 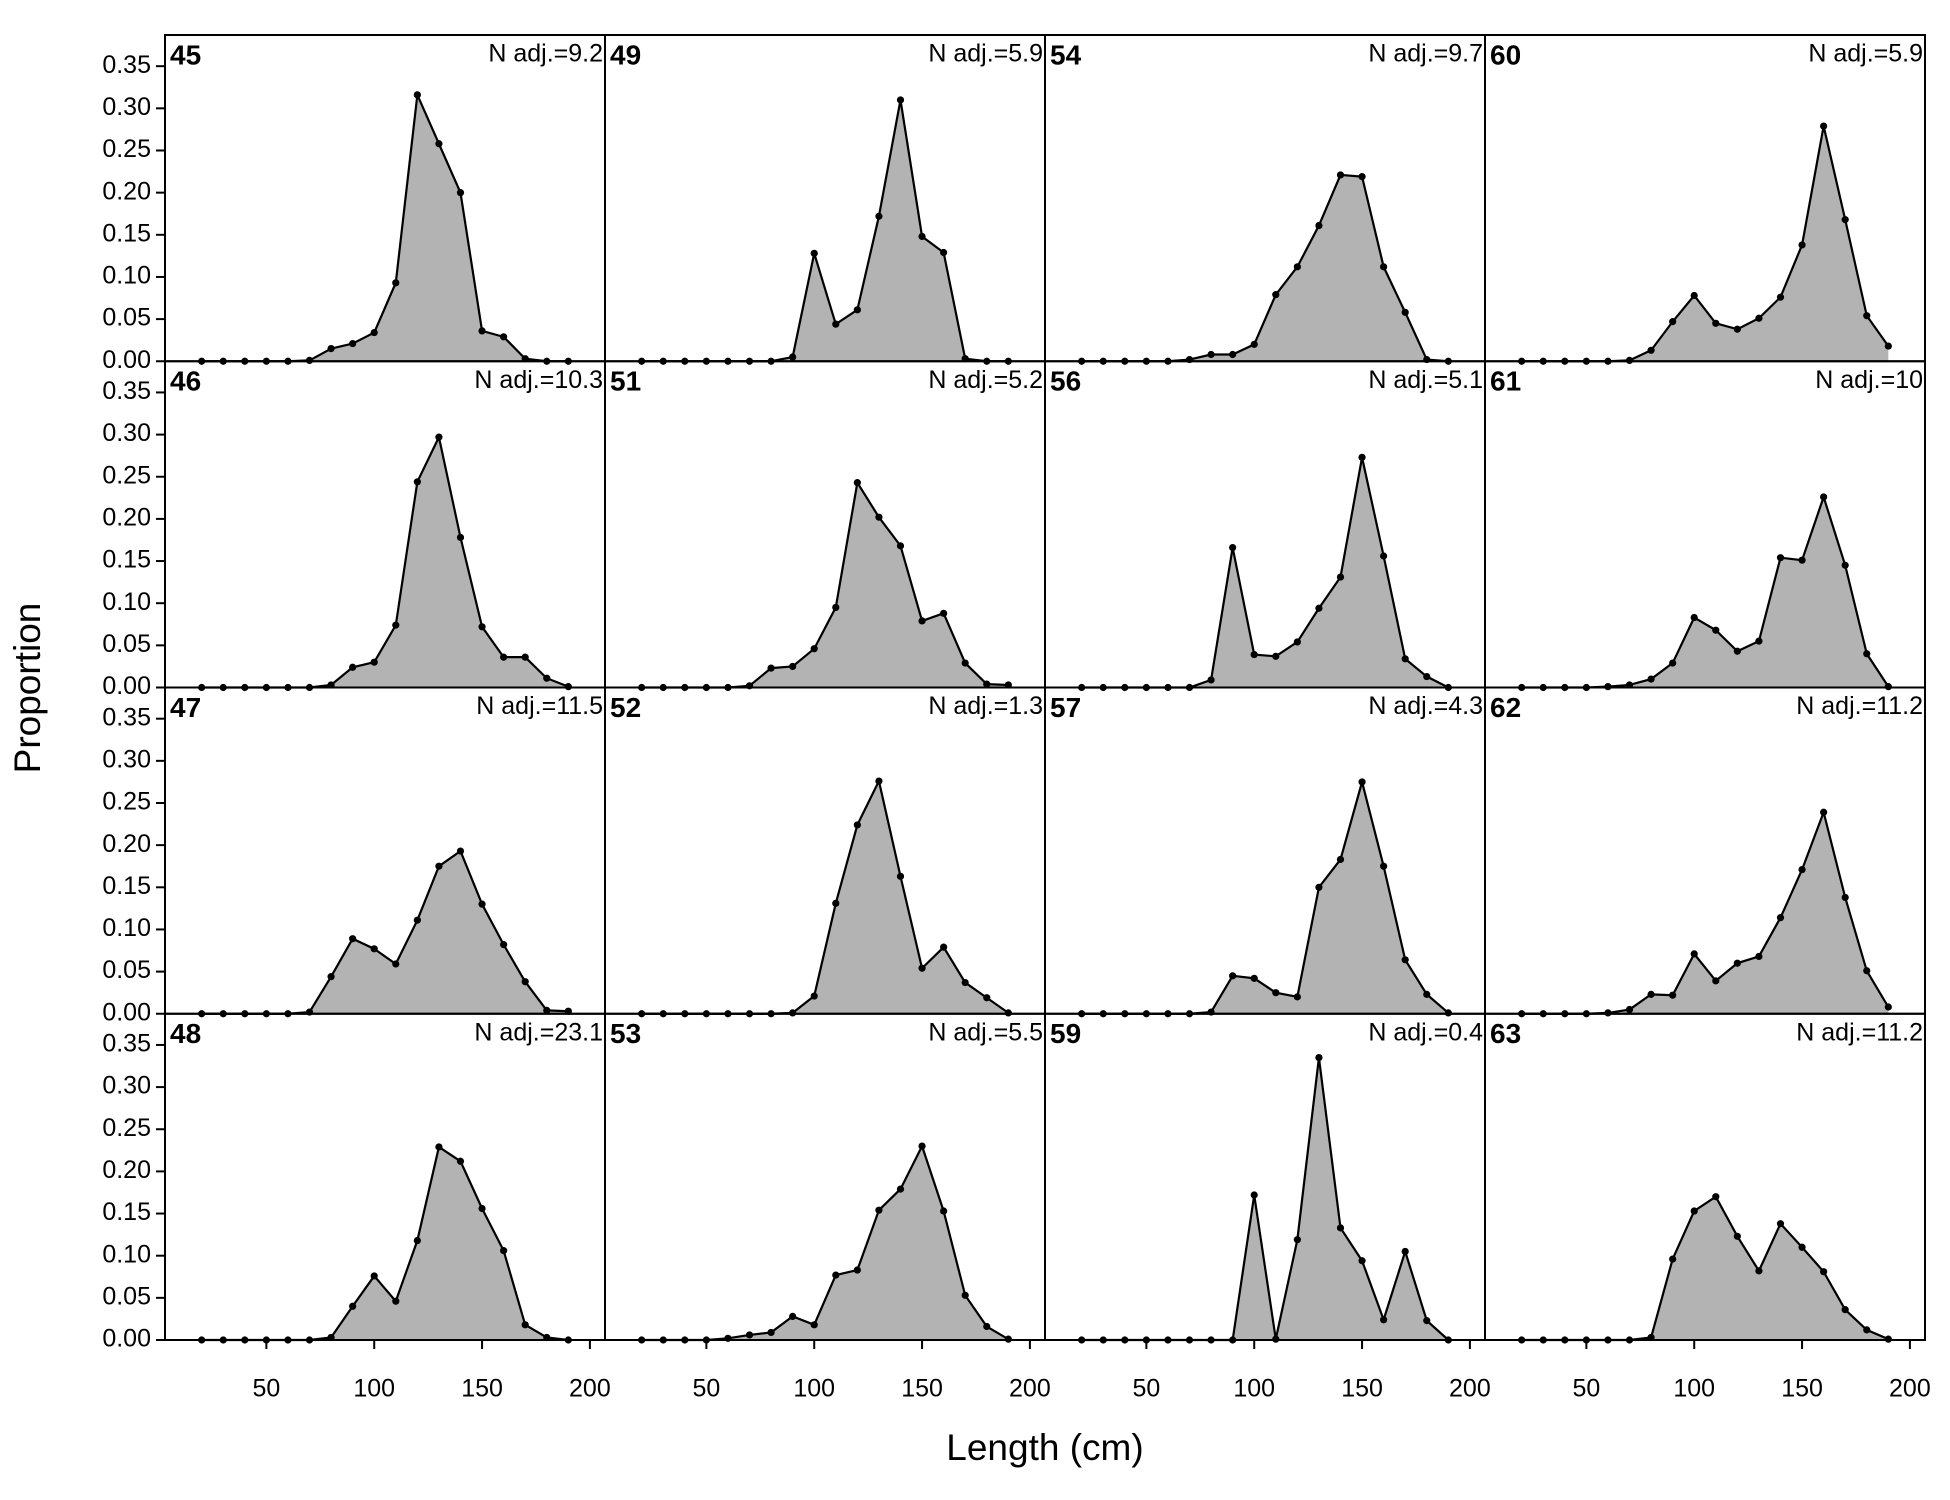 I want to click on annotation: N adj.=5.2, so click(x=985, y=380).